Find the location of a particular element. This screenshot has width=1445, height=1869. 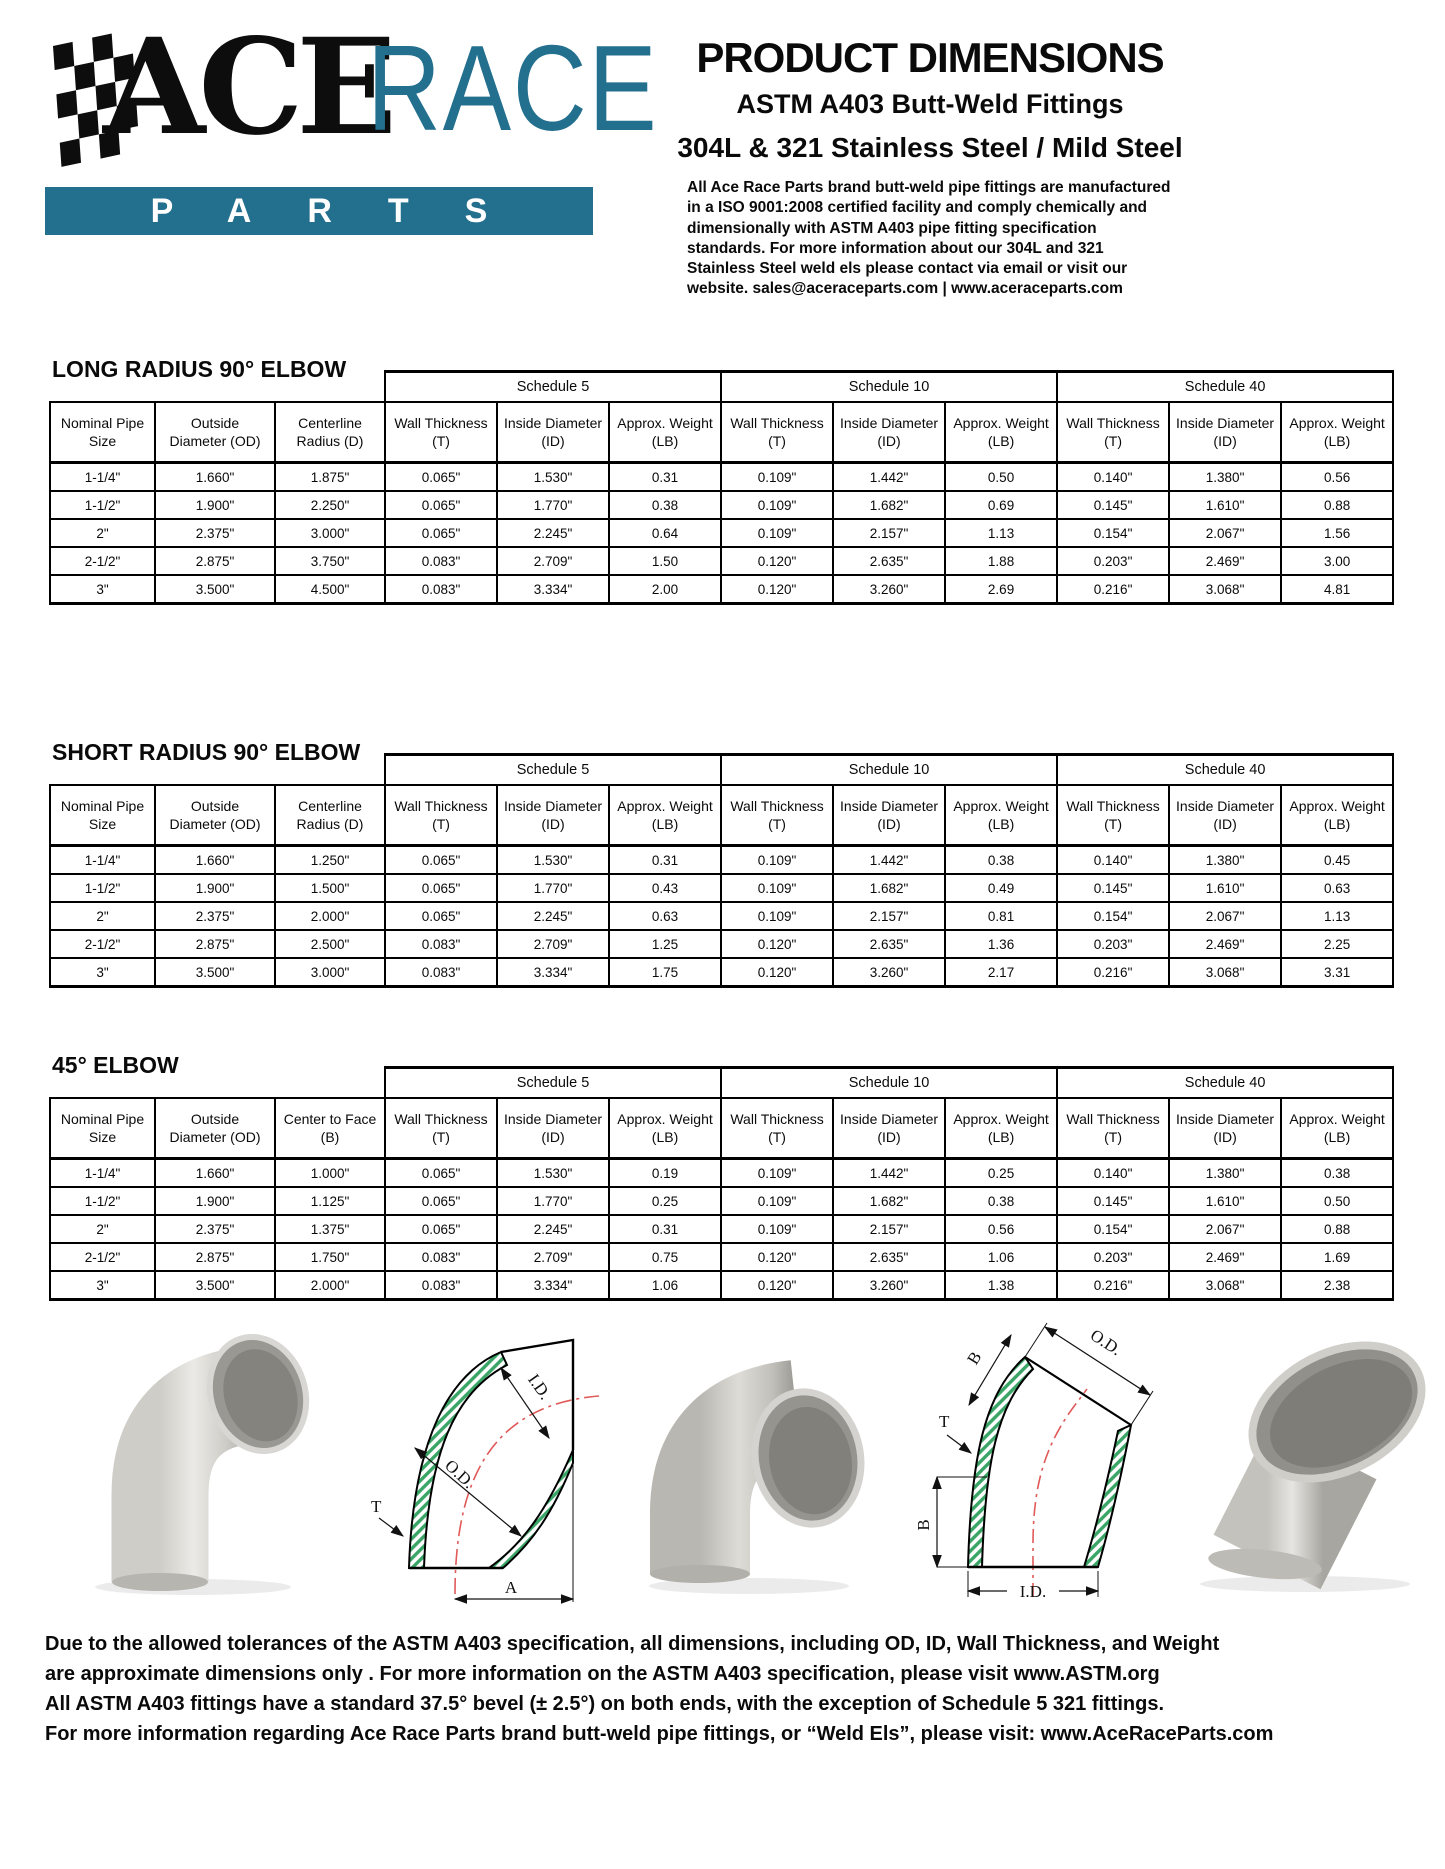

table-cell: 0.45 is located at coordinates (1337, 859).